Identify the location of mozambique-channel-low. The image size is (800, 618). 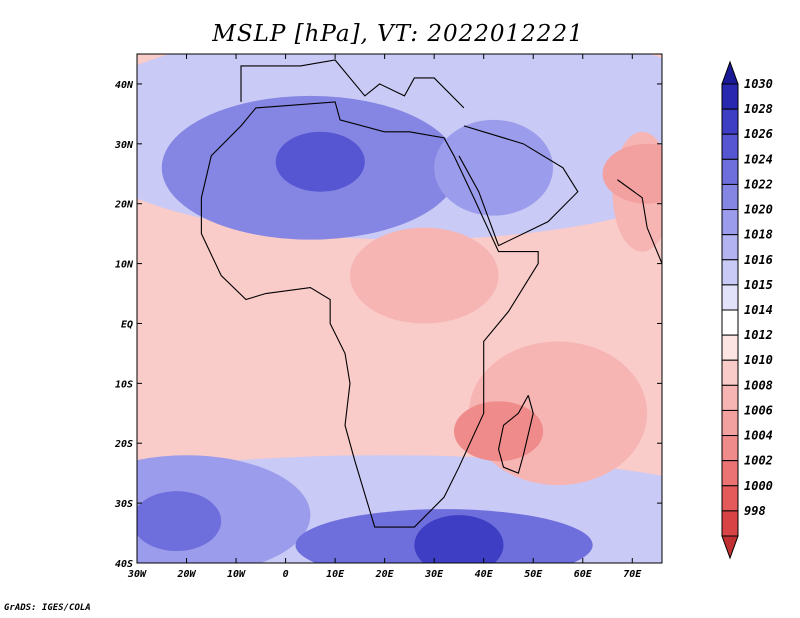
(498, 431).